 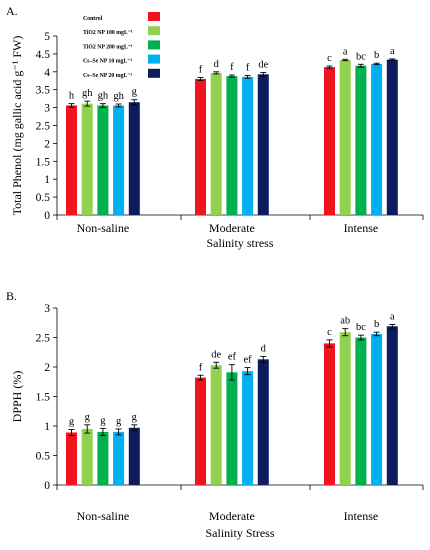 I want to click on legend-label: TiO2 NP 200 mgL⁻¹, so click(x=108, y=47).